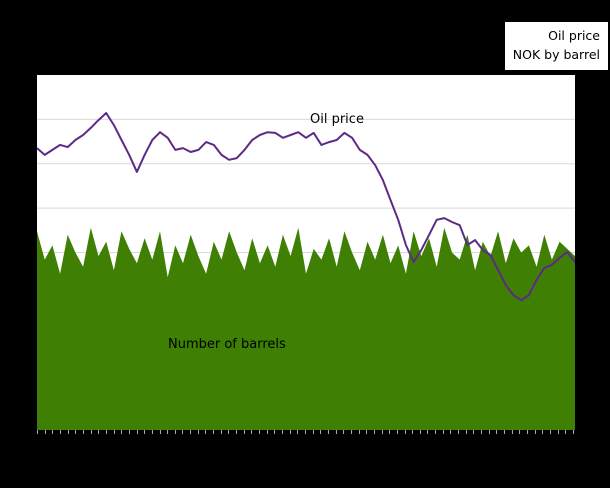  I want to click on legend-box: Oil price NOK by barrel, so click(556, 46).